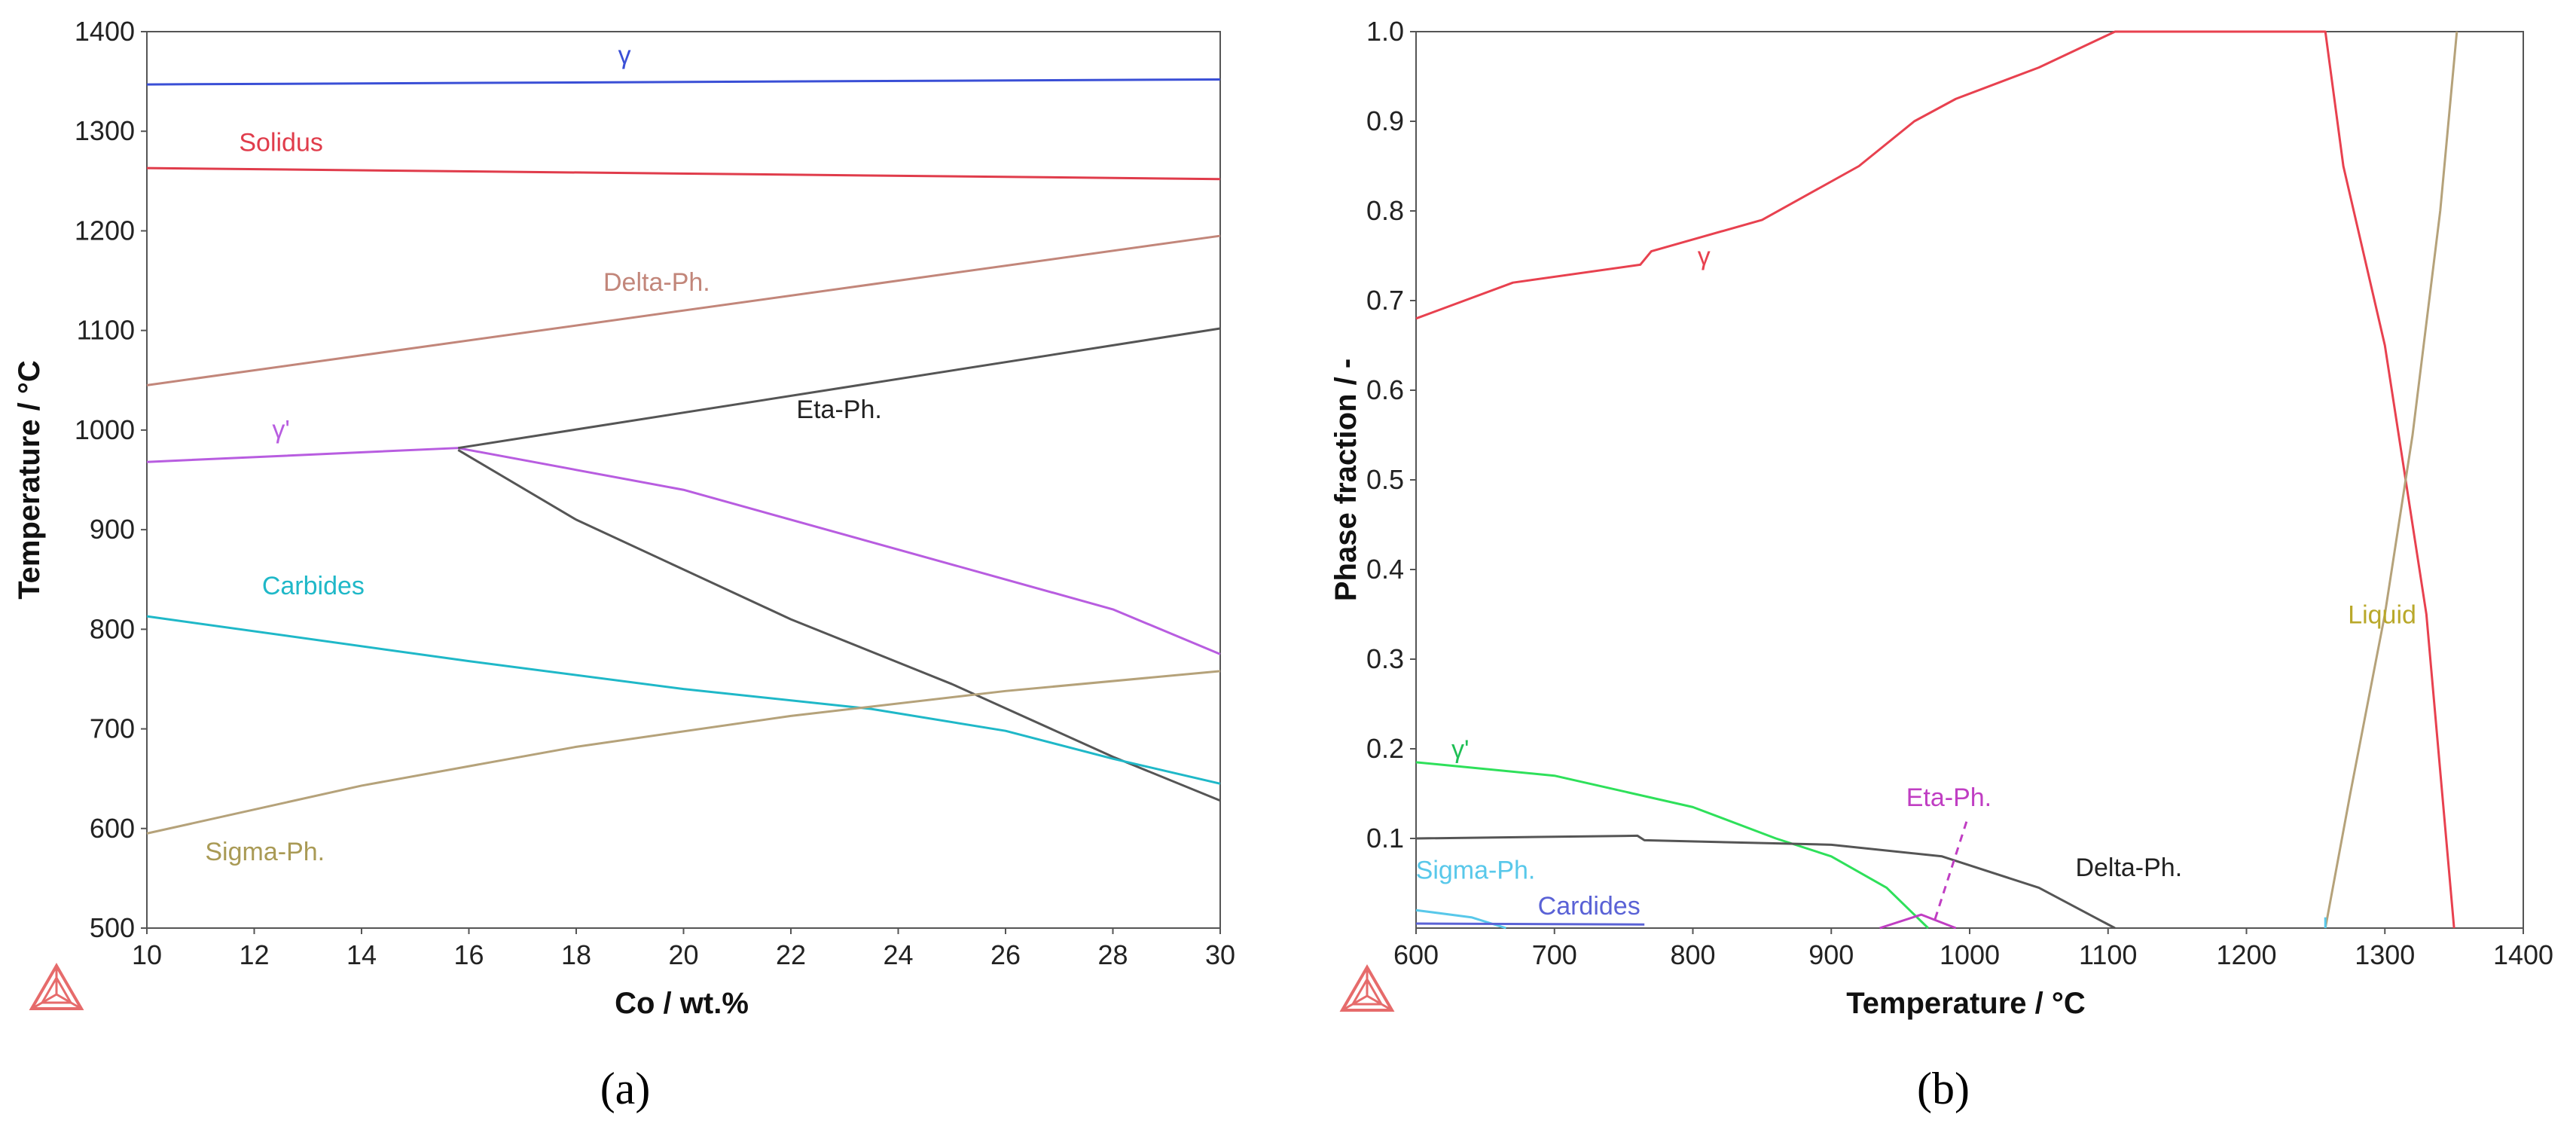  What do you see at coordinates (113, 927) in the screenshot?
I see `y-tick-label: 500` at bounding box center [113, 927].